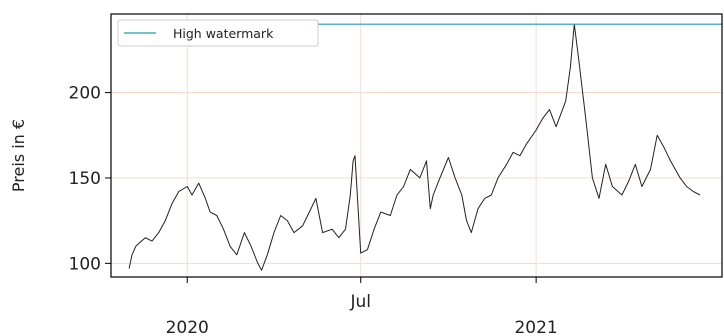 This screenshot has height=336, width=724. Describe the element at coordinates (85, 94) in the screenshot. I see `y-tick-label: 200` at that location.